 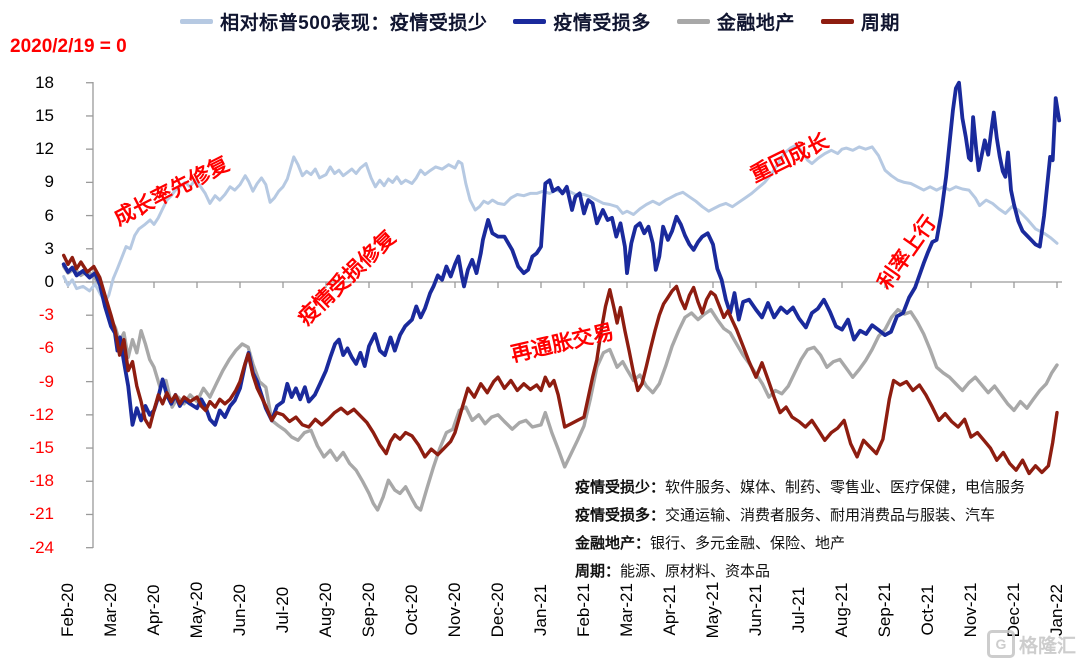 What do you see at coordinates (49, 215) in the screenshot?
I see `y-tick-label: 6` at bounding box center [49, 215].